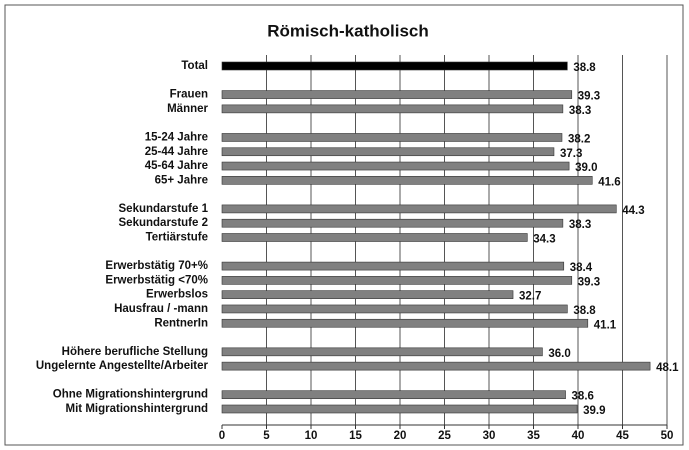 The height and width of the screenshot is (450, 689). What do you see at coordinates (187, 109) in the screenshot?
I see `y-tick-label: Männer` at bounding box center [187, 109].